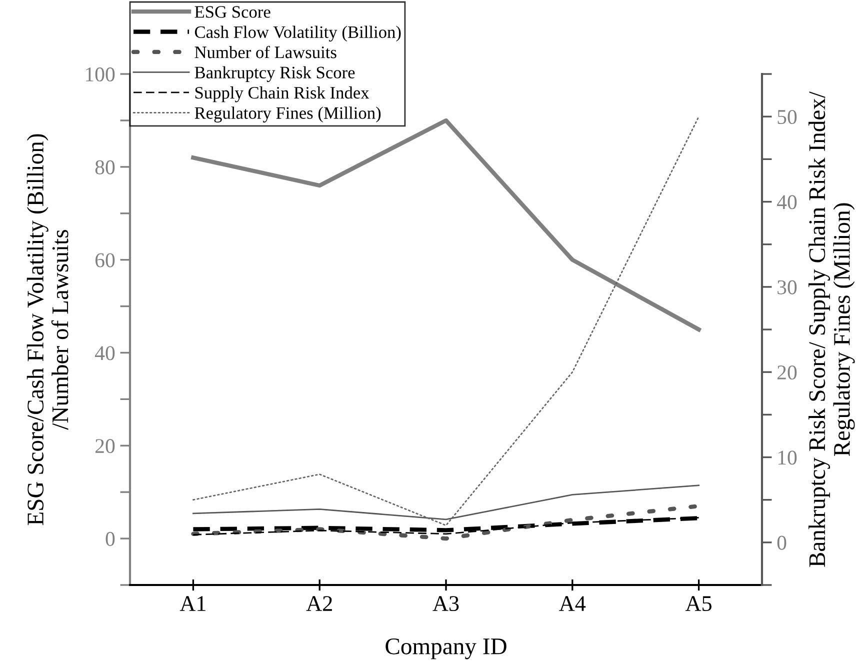 Image resolution: width=864 pixels, height=669 pixels. Describe the element at coordinates (265, 52) in the screenshot. I see `legend-label: Number of Lawsuits` at that location.